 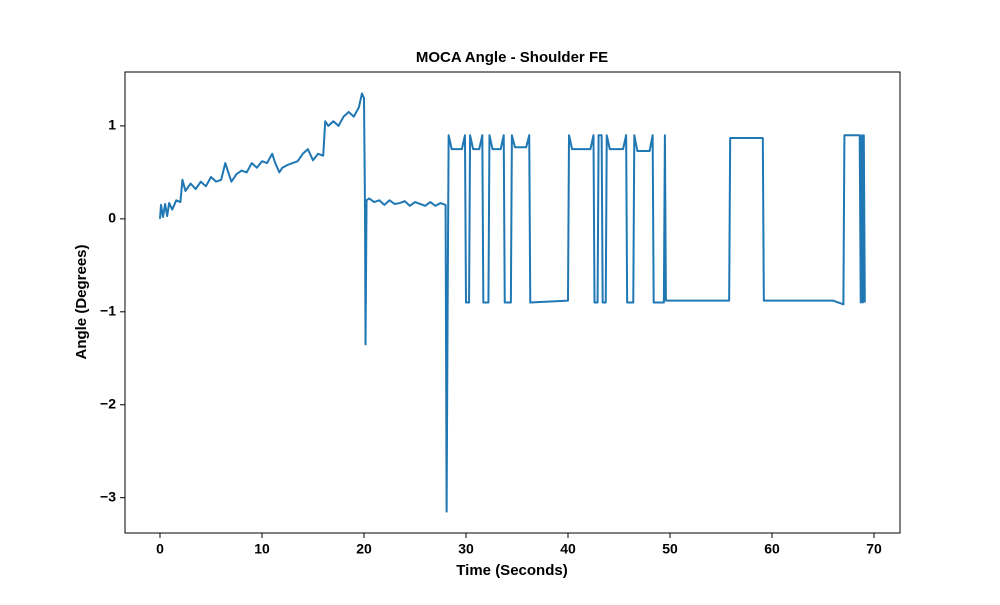 I want to click on x-tick-label: 70, so click(x=874, y=549).